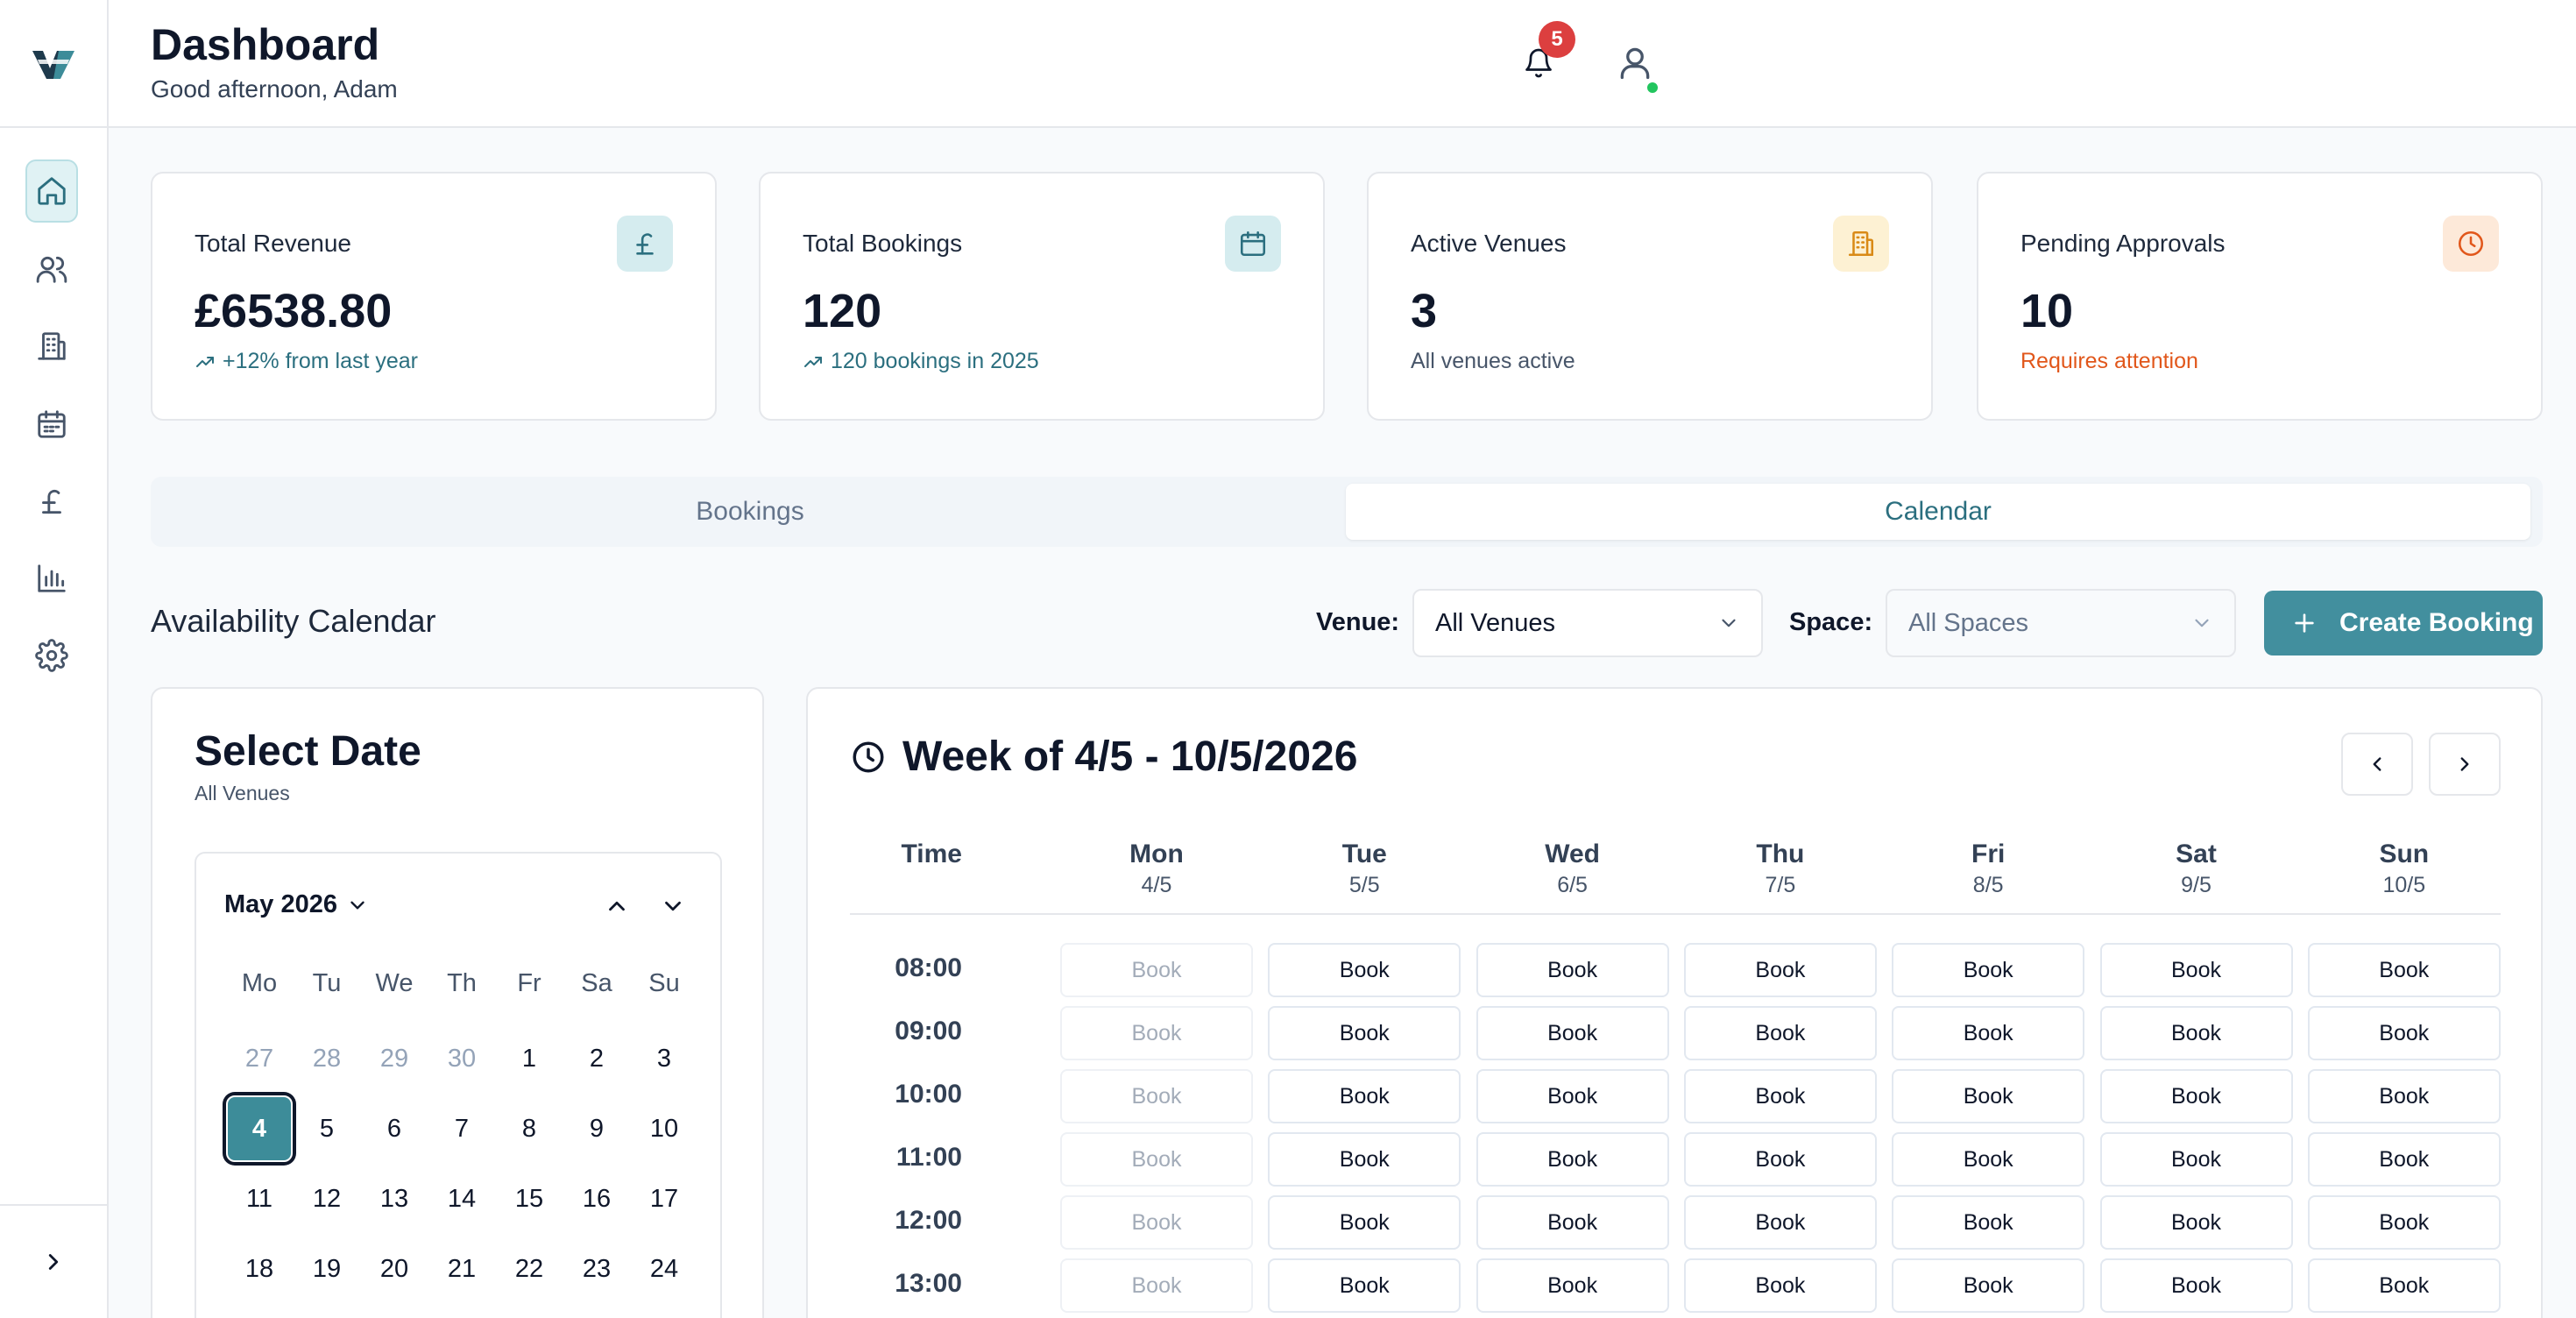 The image size is (2576, 1318). What do you see at coordinates (327, 1058) in the screenshot?
I see `calendar-day: 28` at bounding box center [327, 1058].